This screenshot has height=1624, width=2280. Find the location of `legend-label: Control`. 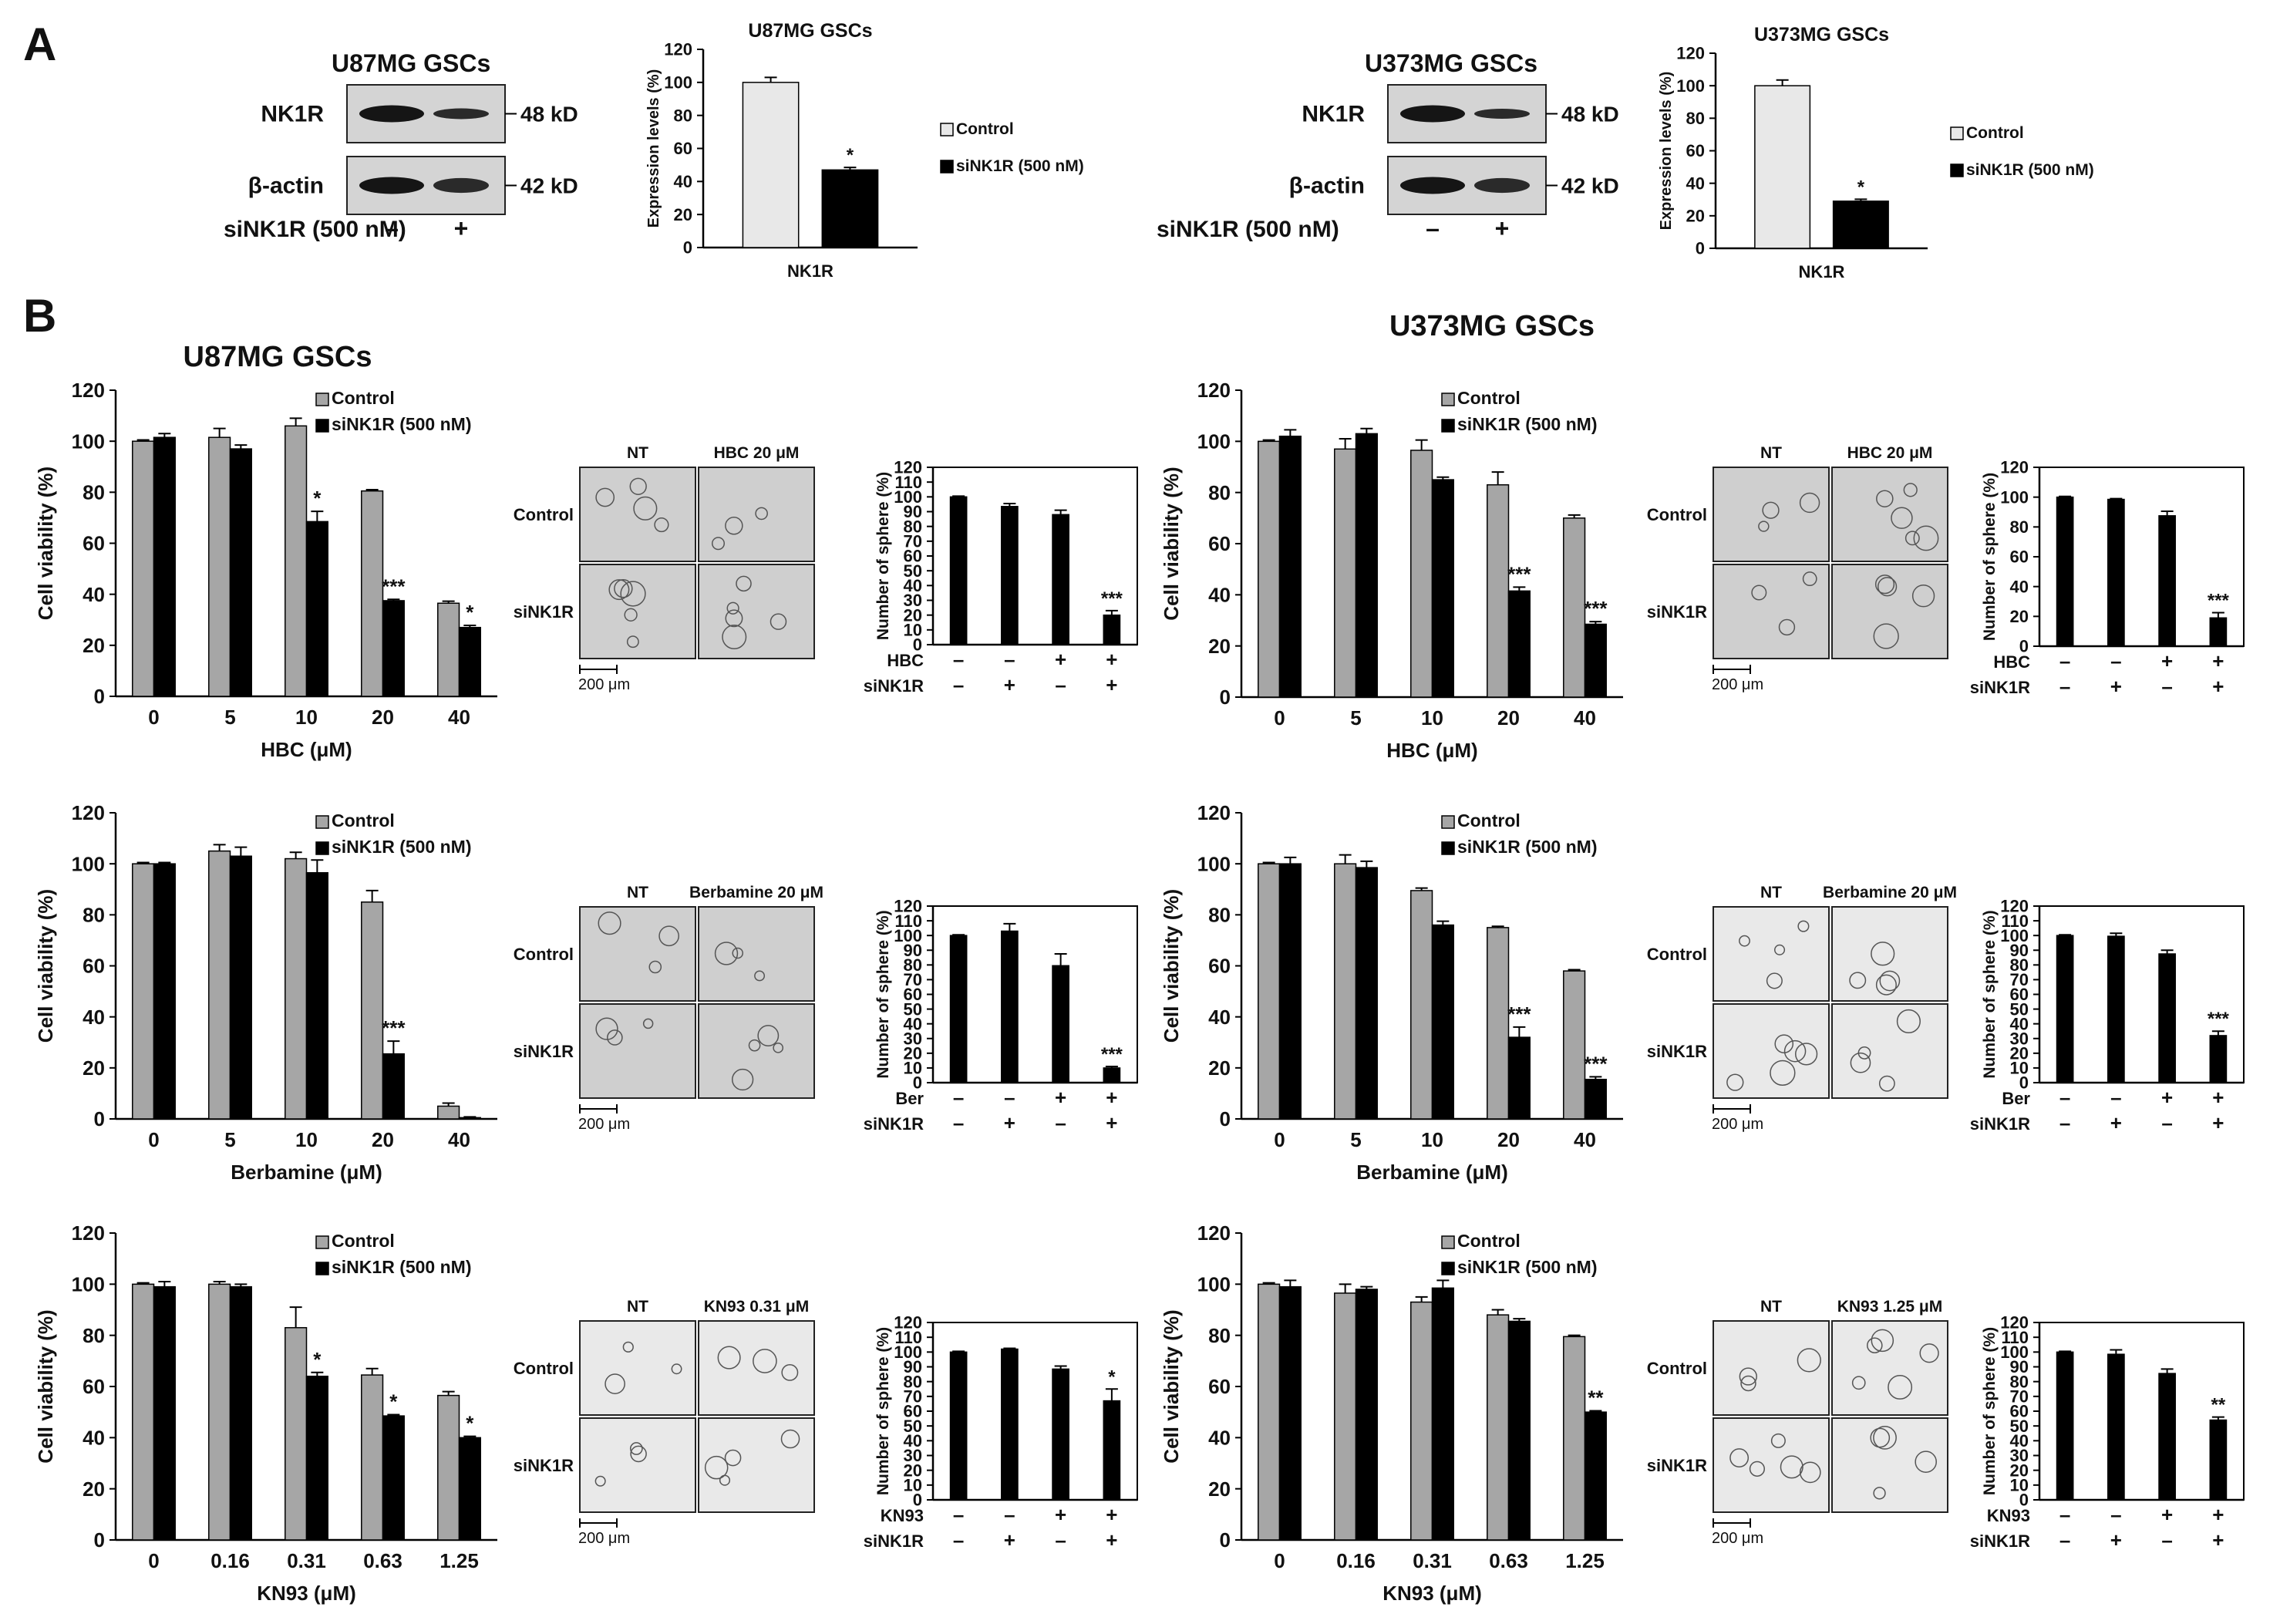

legend-label: Control is located at coordinates (985, 129).